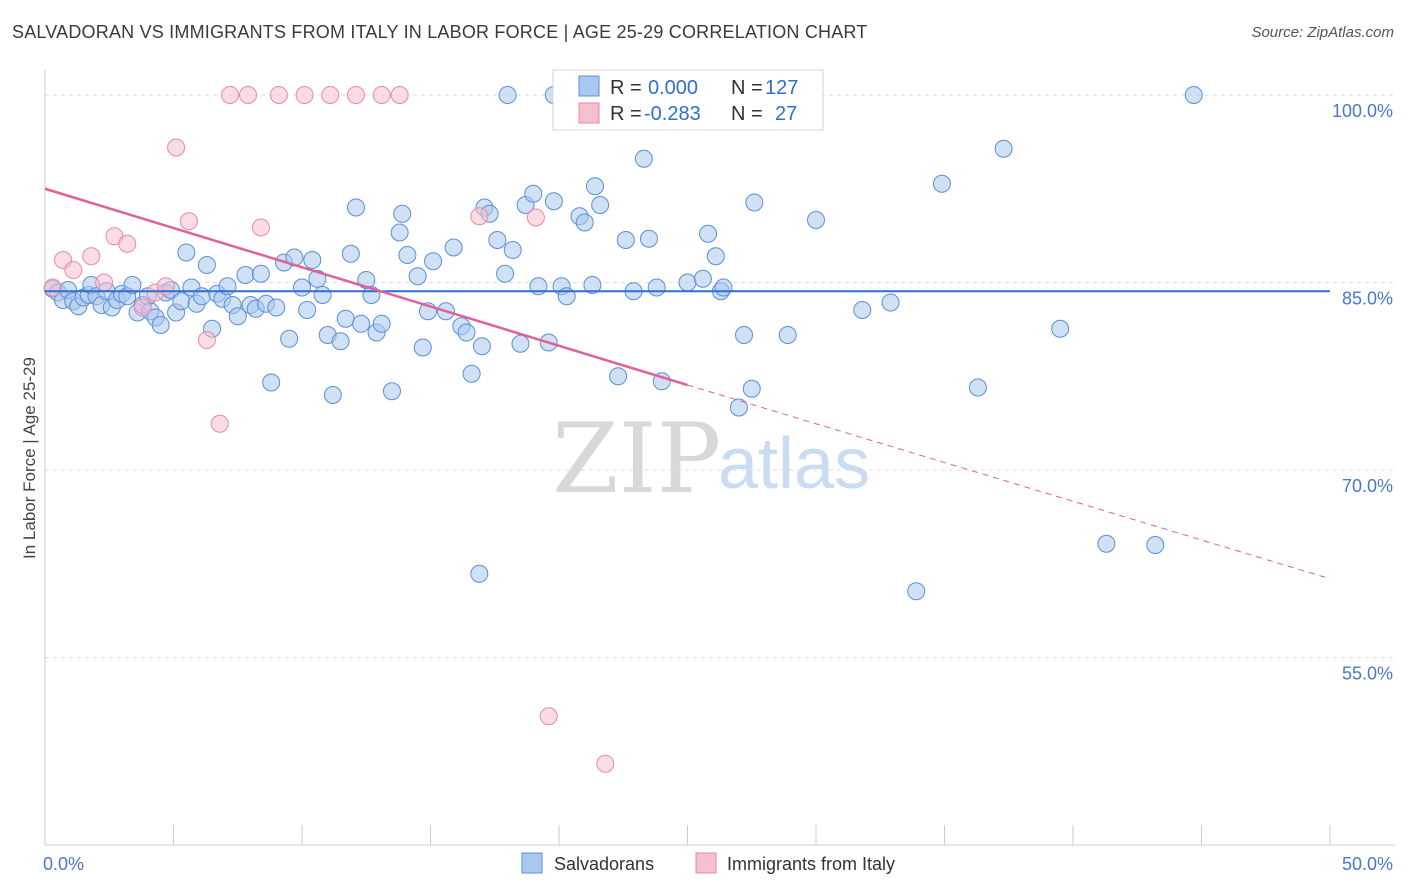  What do you see at coordinates (1362, 111) in the screenshot?
I see `y-tick-label: 100.0%` at bounding box center [1362, 111].